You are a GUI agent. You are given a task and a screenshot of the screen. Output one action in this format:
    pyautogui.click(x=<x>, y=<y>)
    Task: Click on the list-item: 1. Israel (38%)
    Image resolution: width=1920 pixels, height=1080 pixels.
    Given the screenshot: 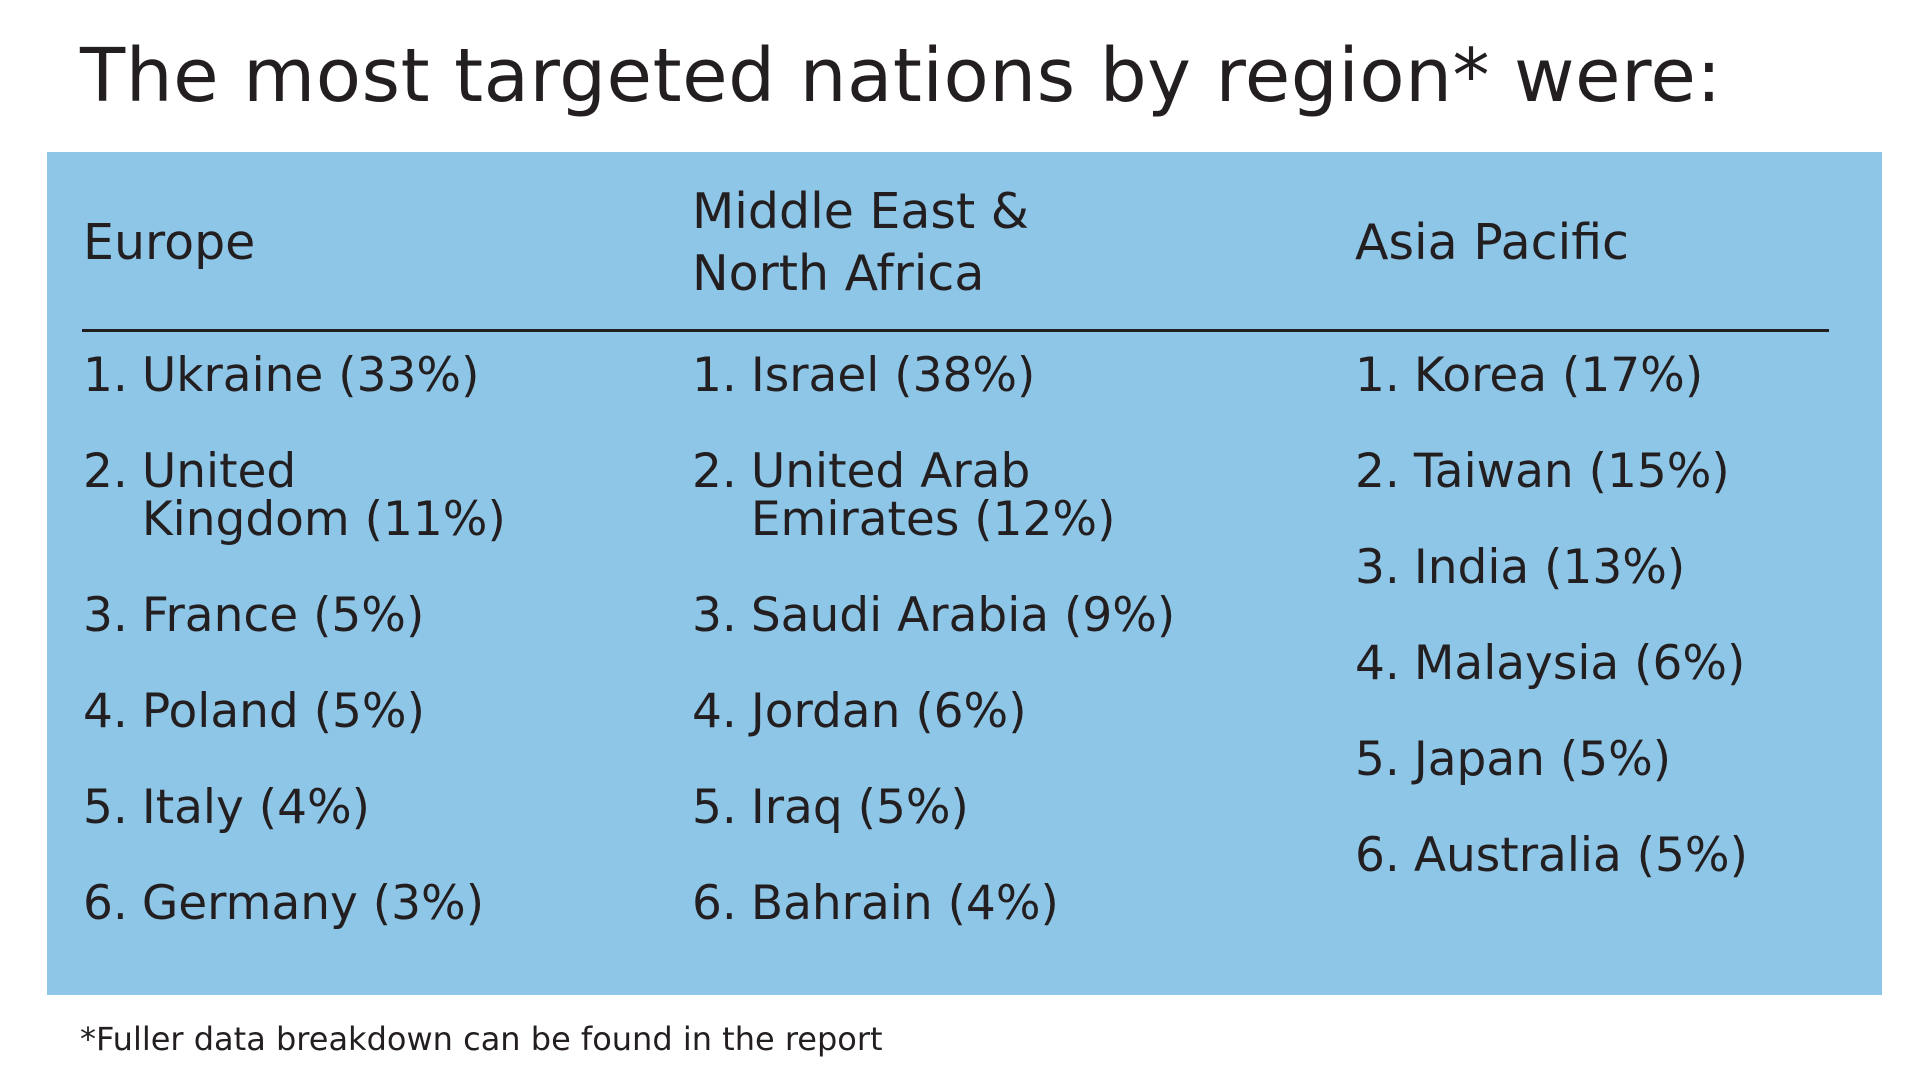 What is the action you would take?
    pyautogui.click(x=933, y=376)
    